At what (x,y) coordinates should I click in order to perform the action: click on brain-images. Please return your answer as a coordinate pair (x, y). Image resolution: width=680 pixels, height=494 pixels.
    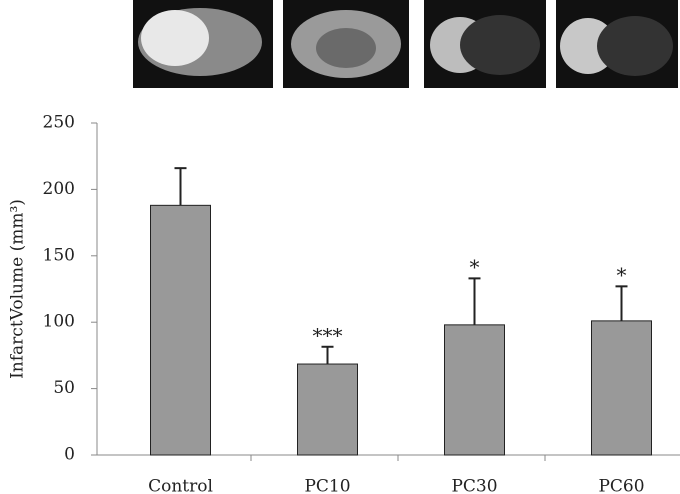
    Looking at the image, I should click on (405, 44).